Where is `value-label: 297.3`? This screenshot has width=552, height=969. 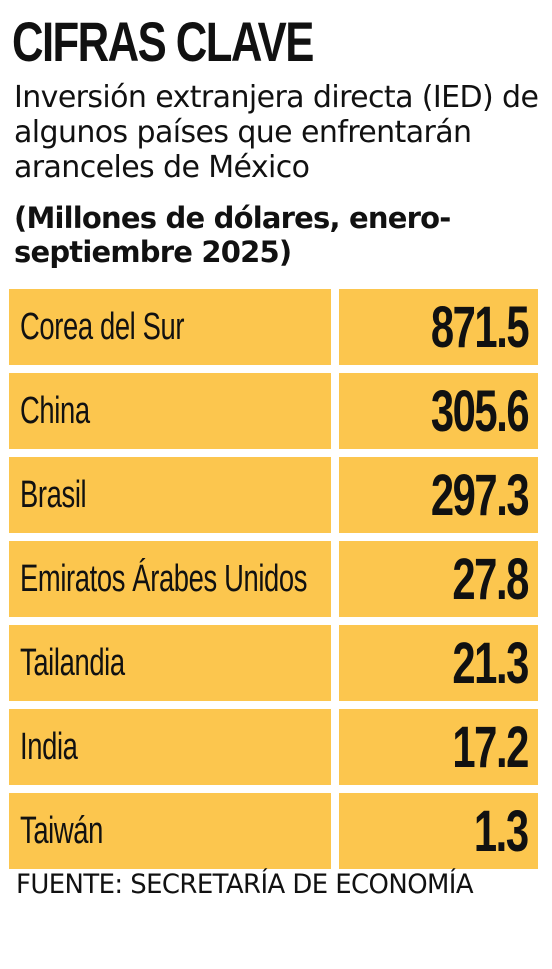 value-label: 297.3 is located at coordinates (480, 495).